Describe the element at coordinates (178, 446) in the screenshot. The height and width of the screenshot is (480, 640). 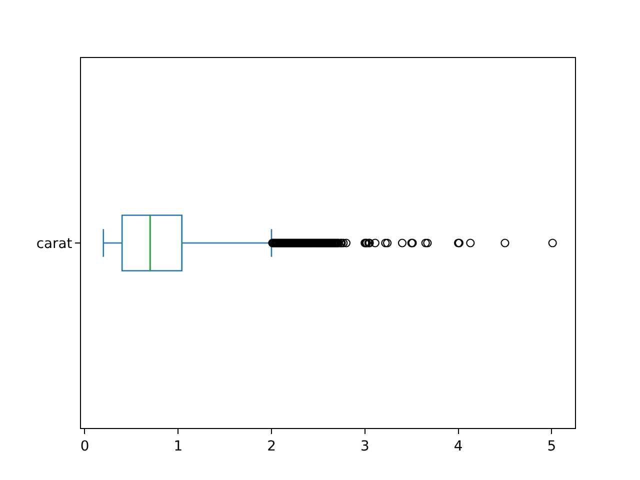
I see `x-tick-label: 1` at that location.